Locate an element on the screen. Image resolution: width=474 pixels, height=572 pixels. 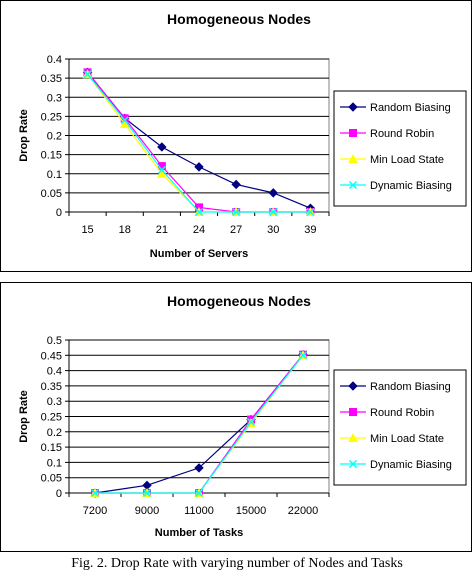
x-axis: 7200 9000 11000 15000 22000 is located at coordinates (199, 505).